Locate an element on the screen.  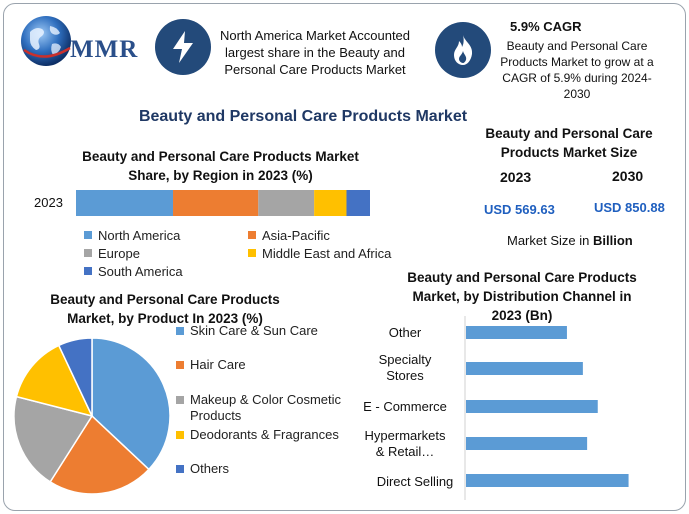
legend-label: Skin Care & Sun Care is located at coordinates (254, 330).